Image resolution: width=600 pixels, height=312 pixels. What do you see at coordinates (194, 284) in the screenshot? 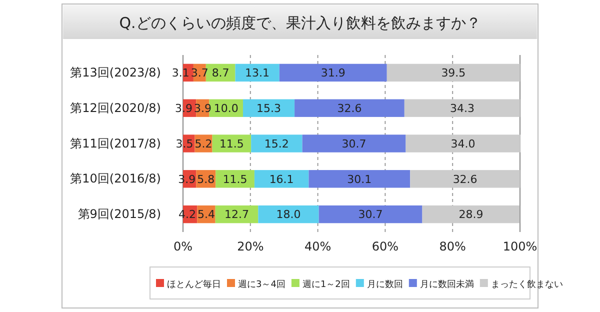
I see `legend-label: ほとんど毎日` at bounding box center [194, 284].